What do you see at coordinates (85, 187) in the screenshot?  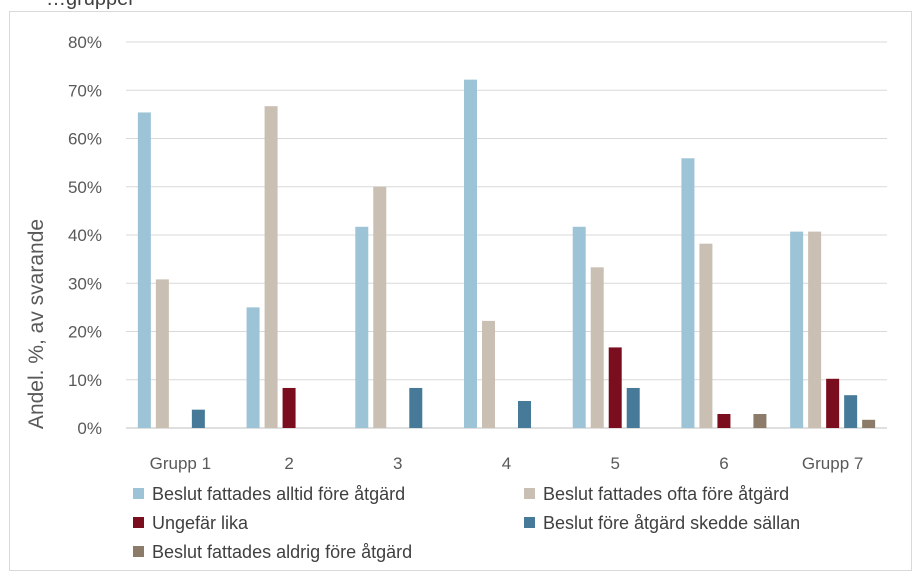 I see `y-tick-label: 50%` at bounding box center [85, 187].